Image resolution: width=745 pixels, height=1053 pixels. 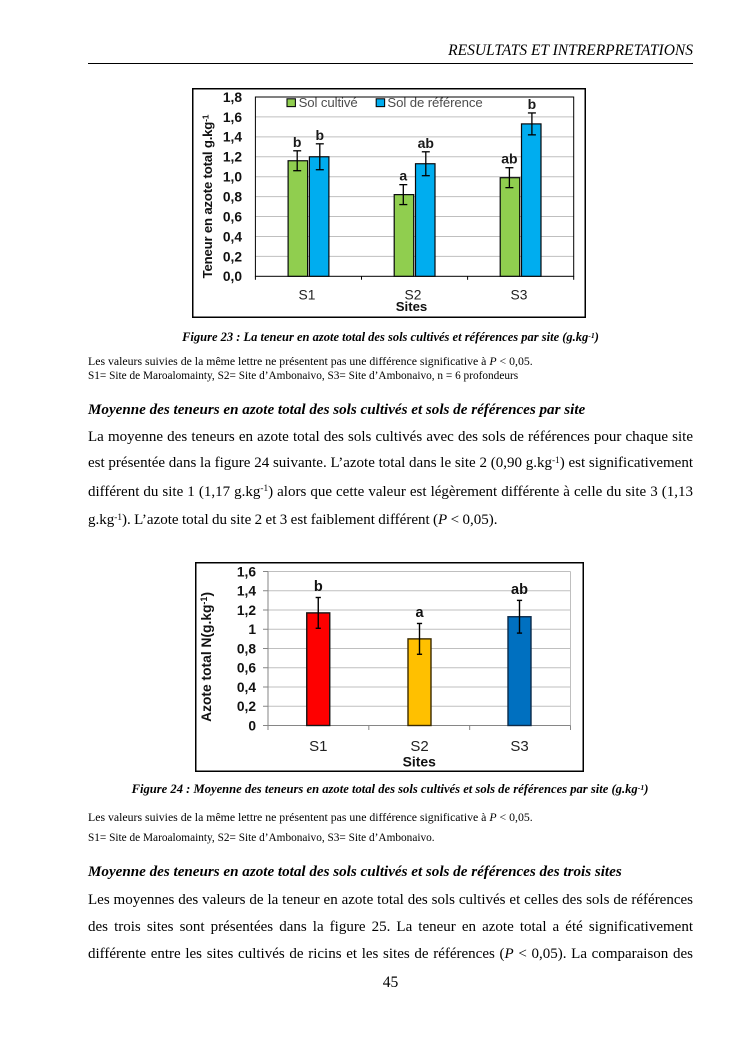 I want to click on svg-text: Sol cultivé, so click(x=328, y=102).